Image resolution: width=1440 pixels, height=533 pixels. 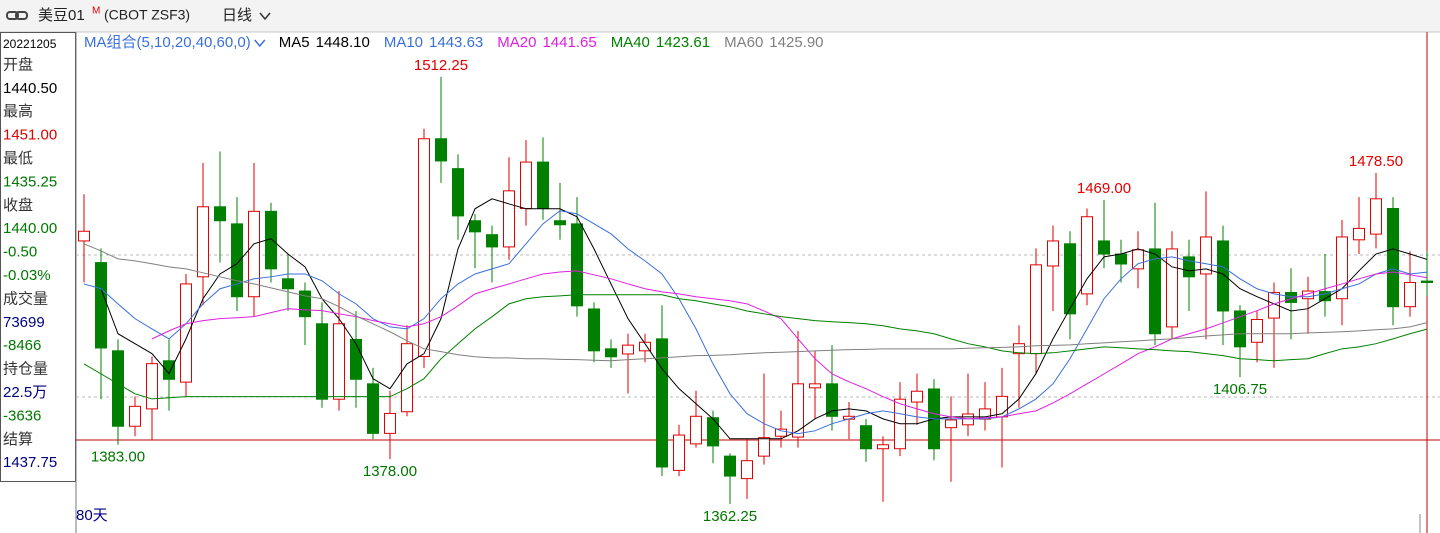 What do you see at coordinates (390, 471) in the screenshot?
I see `extreme-label: 1378.00` at bounding box center [390, 471].